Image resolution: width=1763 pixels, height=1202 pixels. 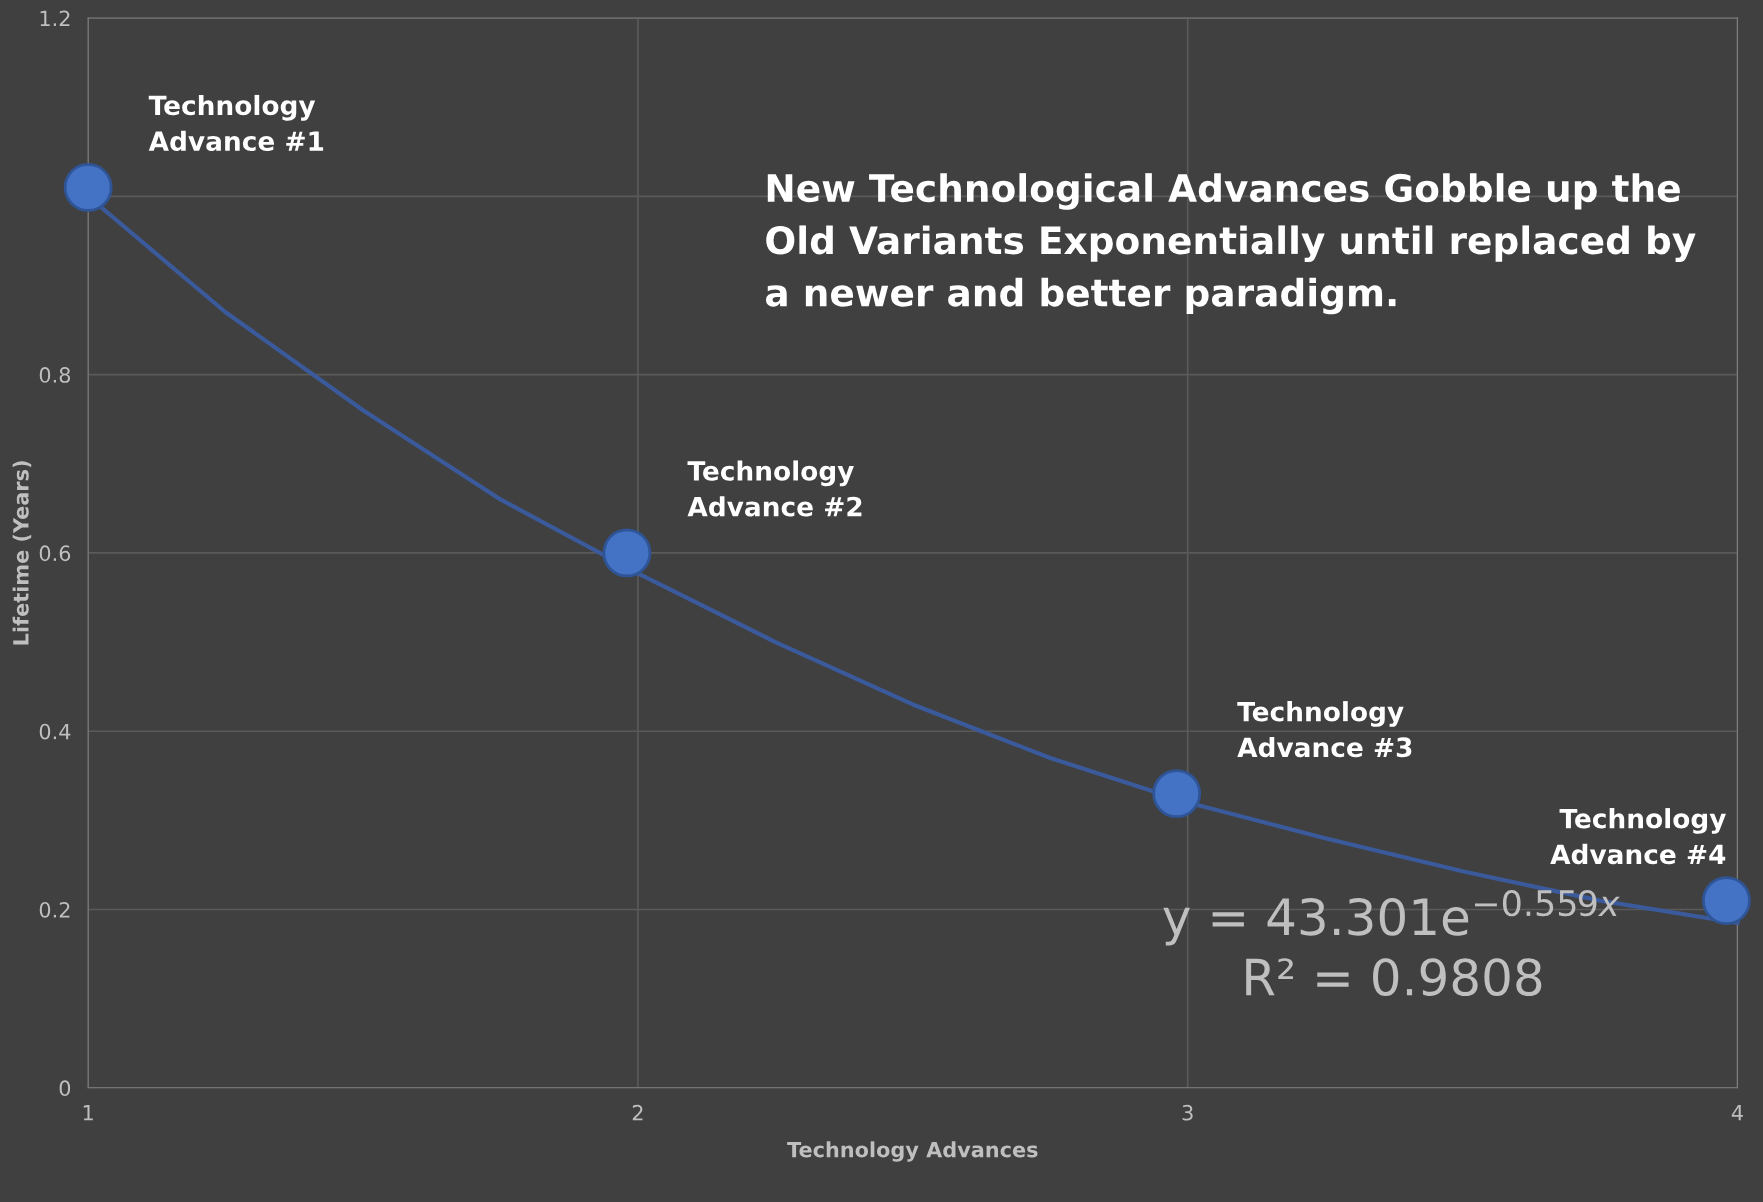 What do you see at coordinates (774, 488) in the screenshot?
I see `annotation: Technology Advance #2` at bounding box center [774, 488].